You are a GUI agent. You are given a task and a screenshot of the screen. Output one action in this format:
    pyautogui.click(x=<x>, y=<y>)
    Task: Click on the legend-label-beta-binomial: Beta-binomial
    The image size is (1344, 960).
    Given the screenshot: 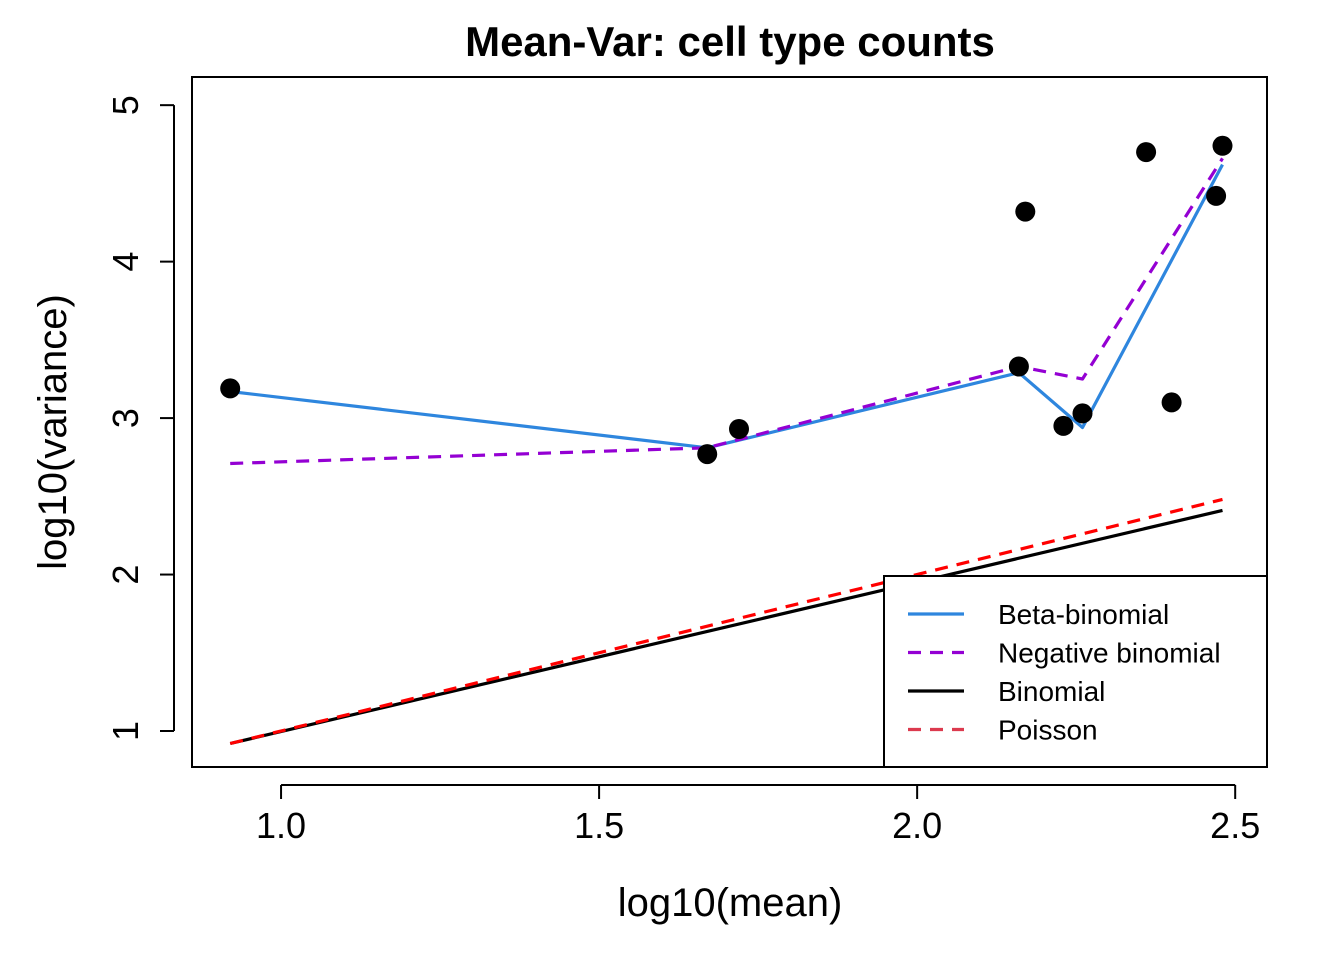 What is the action you would take?
    pyautogui.click(x=1083, y=614)
    